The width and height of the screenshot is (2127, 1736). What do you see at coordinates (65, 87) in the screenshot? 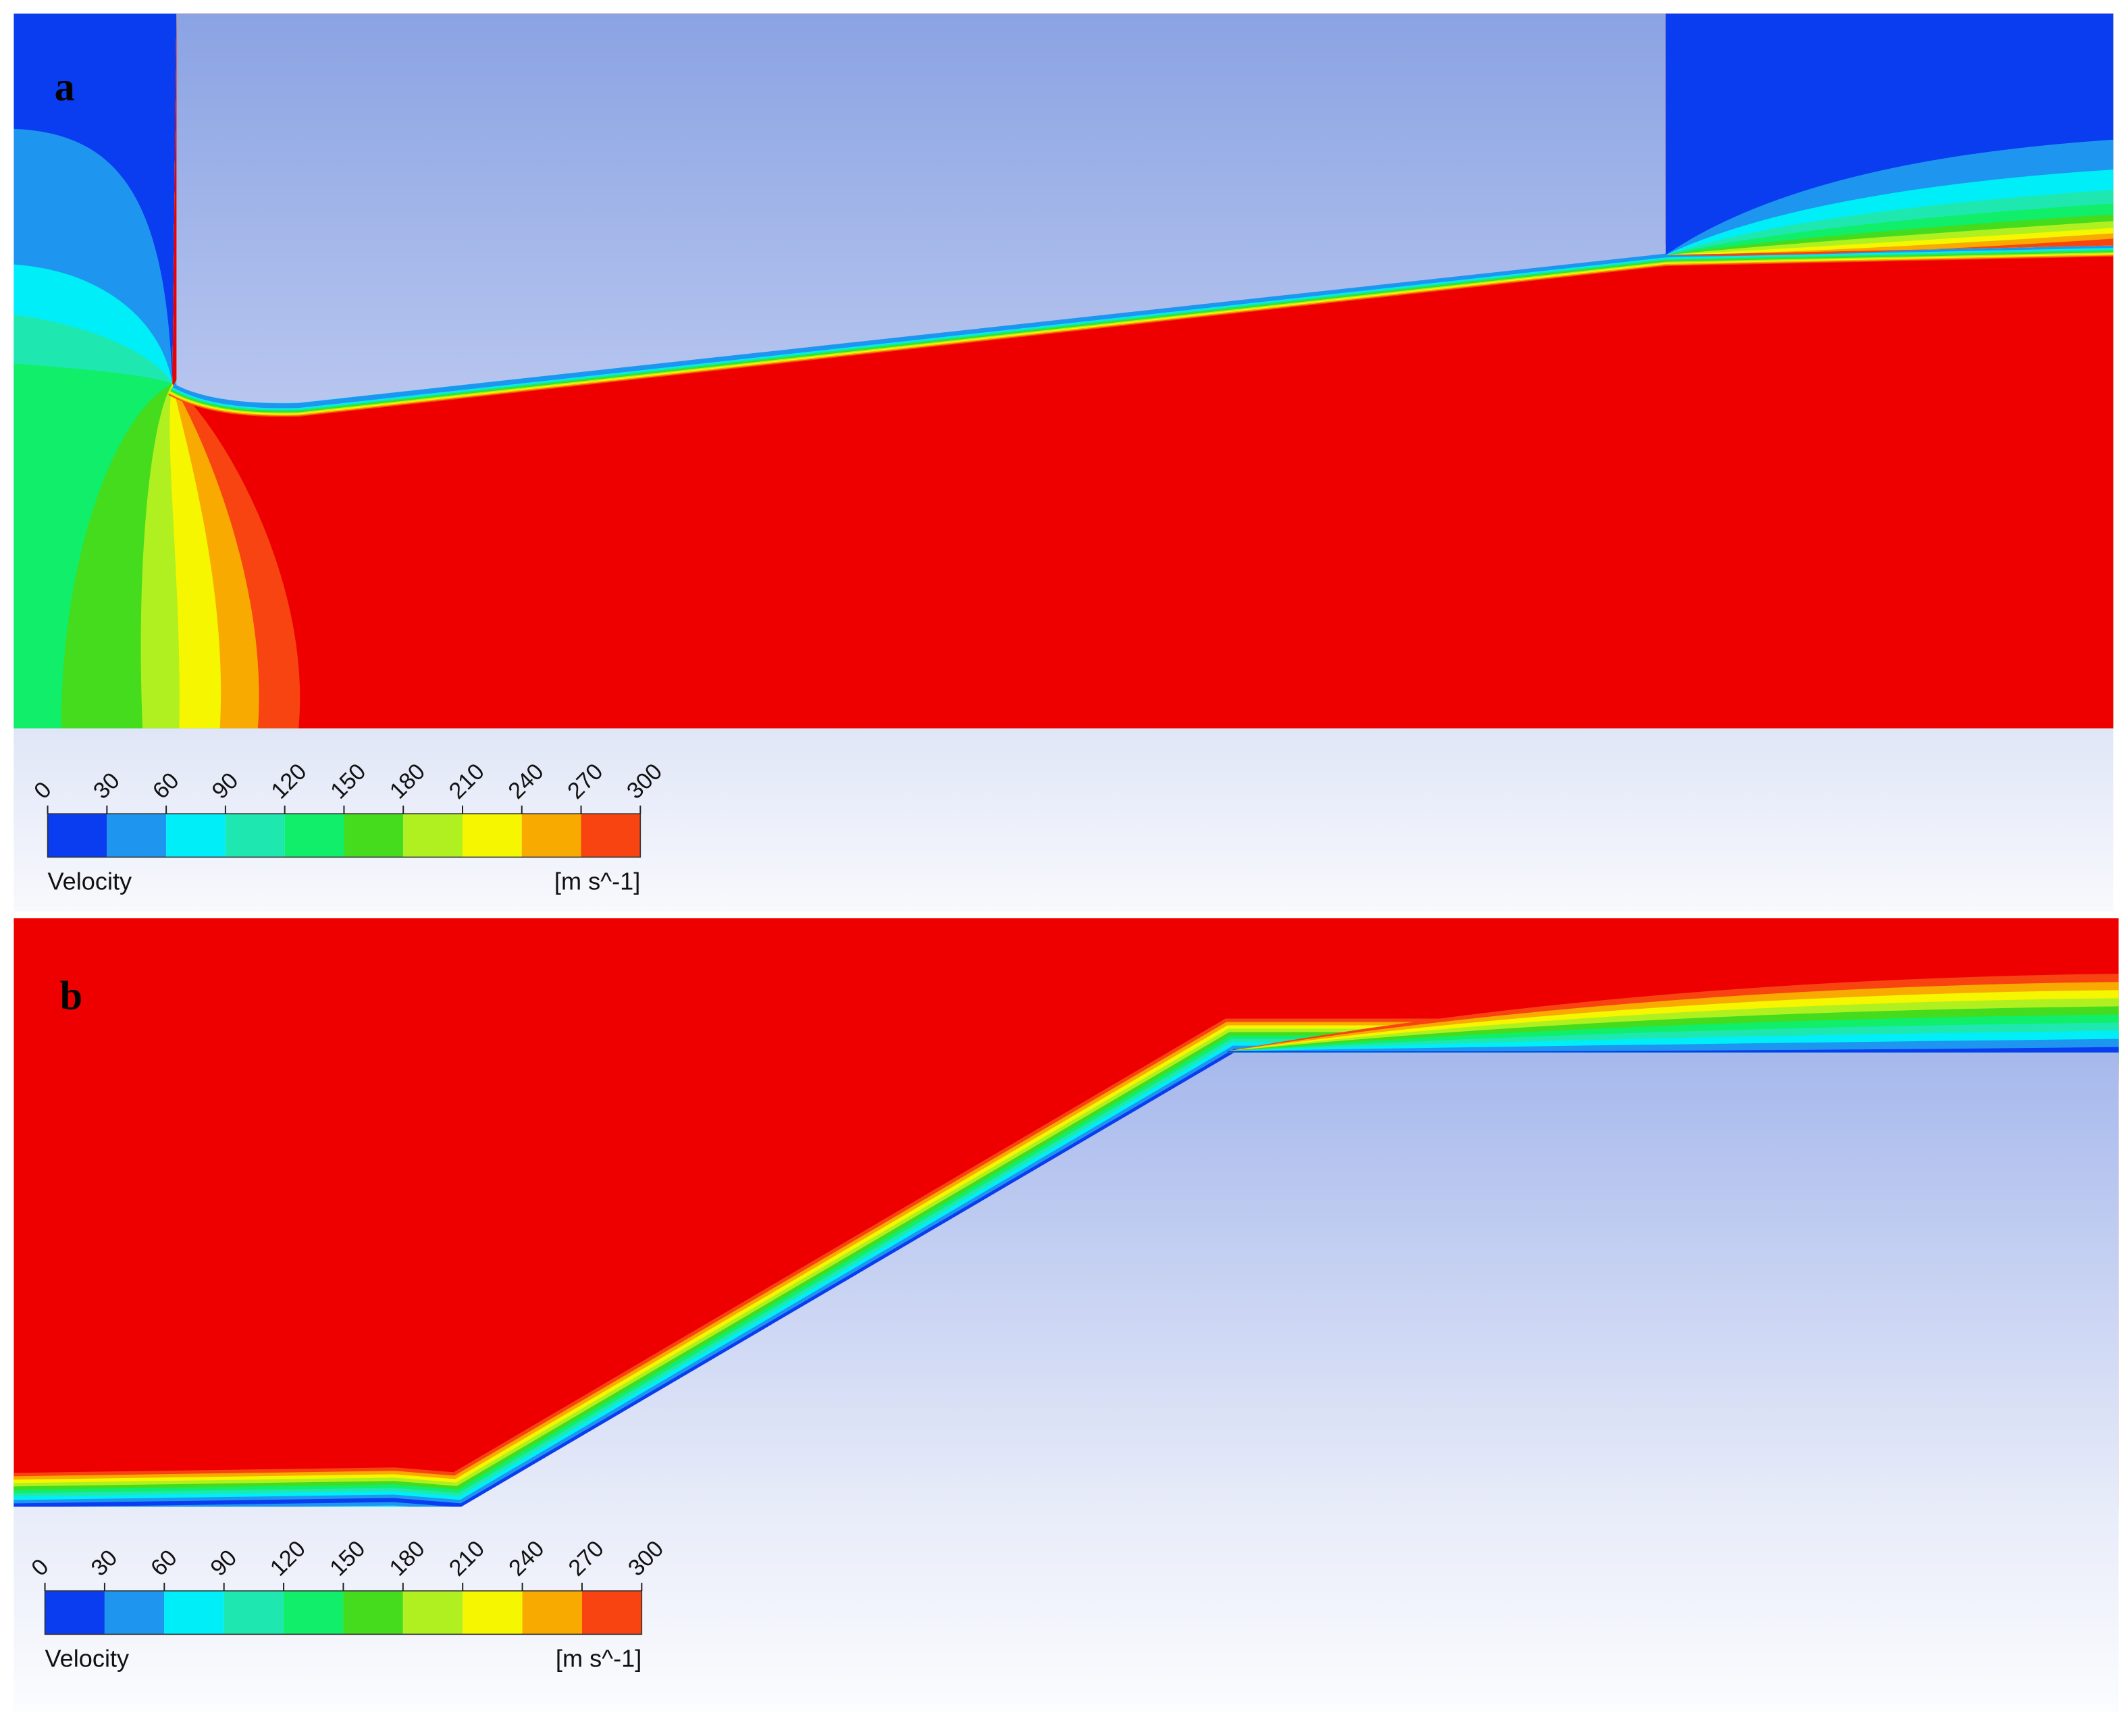
I see `panel-label: a` at bounding box center [65, 87].